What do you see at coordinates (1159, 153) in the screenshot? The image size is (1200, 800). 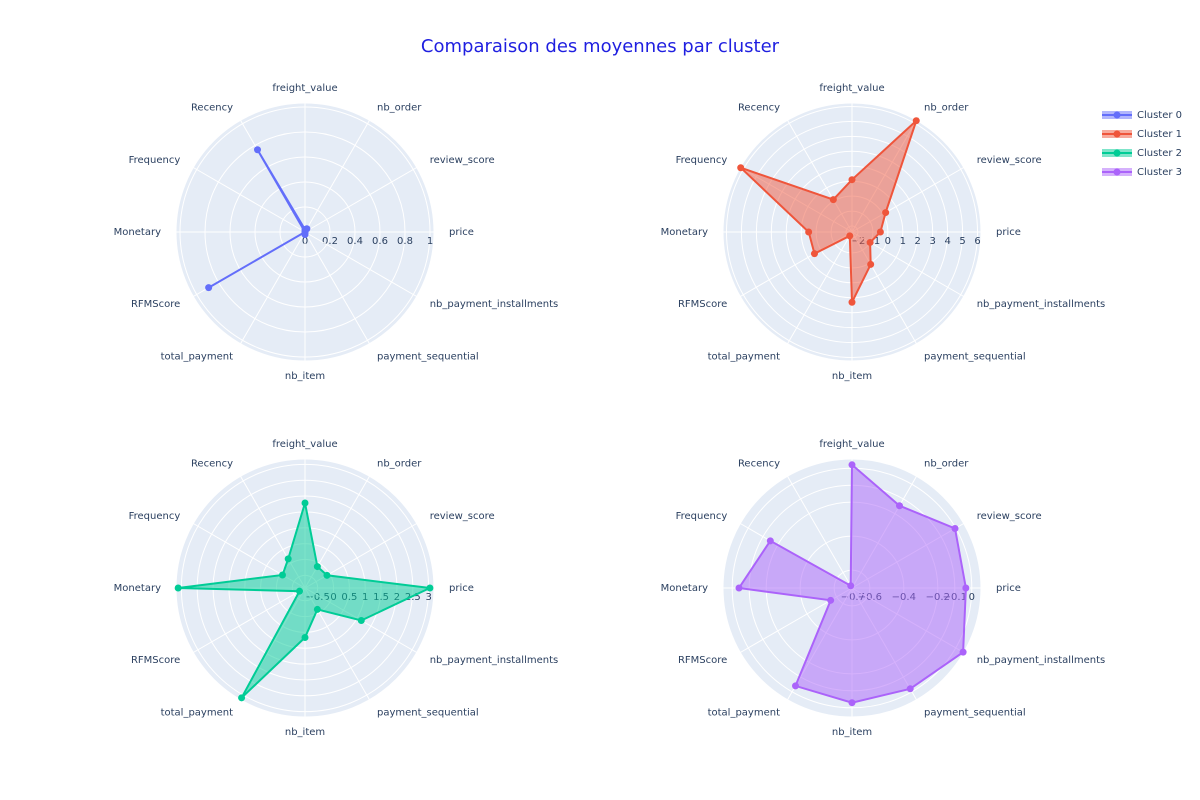 I see `legend-label: Cluster 2` at bounding box center [1159, 153].